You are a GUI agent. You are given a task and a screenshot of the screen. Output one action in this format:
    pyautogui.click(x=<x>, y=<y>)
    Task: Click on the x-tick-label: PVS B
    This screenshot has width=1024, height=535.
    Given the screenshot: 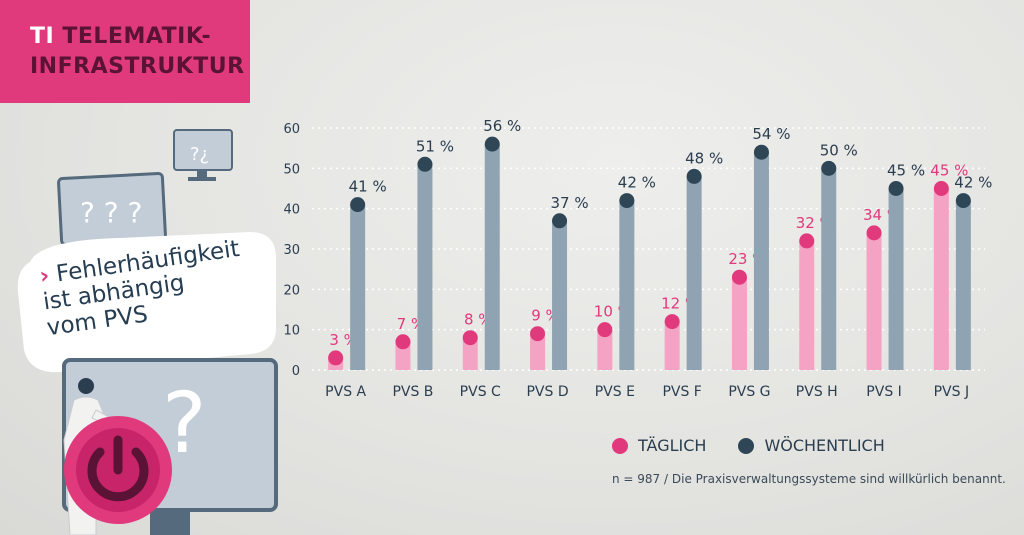 What is the action you would take?
    pyautogui.click(x=412, y=392)
    